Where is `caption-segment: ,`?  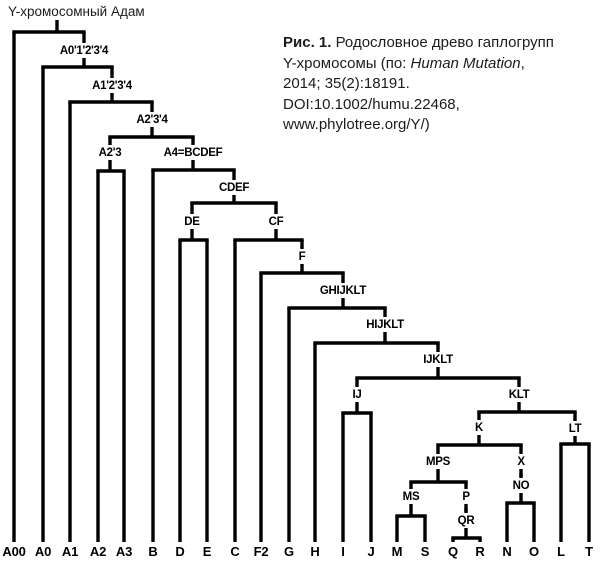 caption-segment: , is located at coordinates (522, 63).